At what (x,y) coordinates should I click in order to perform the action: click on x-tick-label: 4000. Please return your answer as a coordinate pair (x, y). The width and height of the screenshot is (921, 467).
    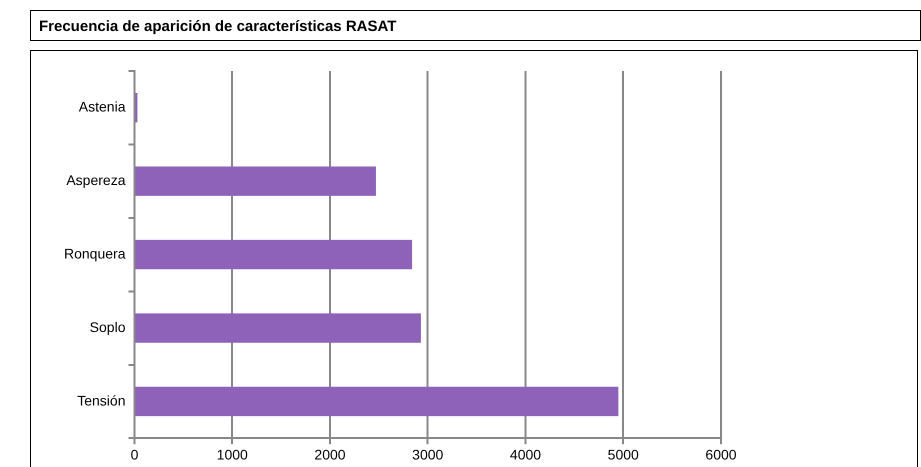
    Looking at the image, I should click on (526, 454).